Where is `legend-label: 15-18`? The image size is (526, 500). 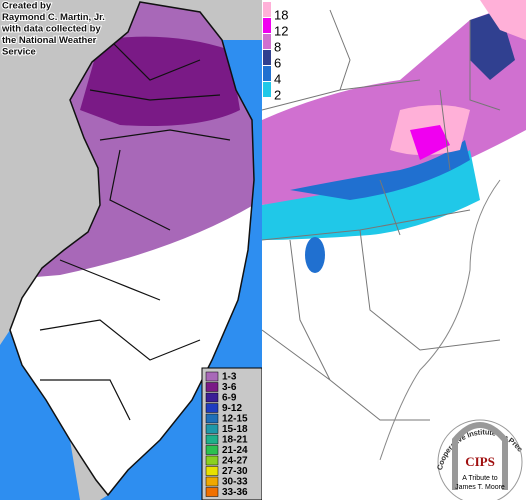
legend-label: 15-18 is located at coordinates (235, 429).